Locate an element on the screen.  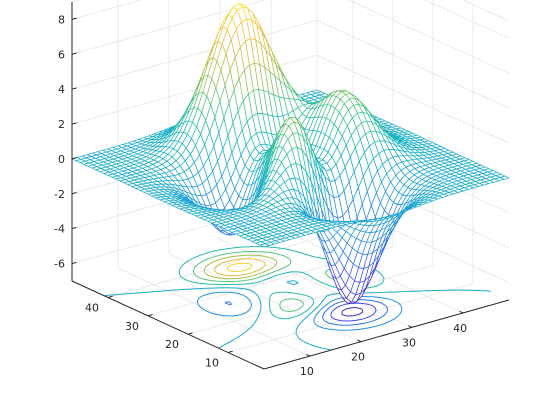
z-tick-label: 0 is located at coordinates (61, 159).